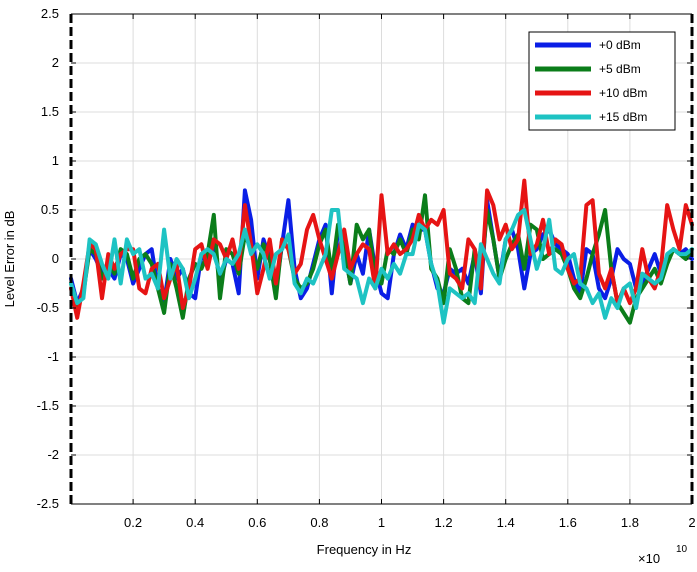 The image size is (697, 572). Describe the element at coordinates (48, 405) in the screenshot. I see `y-tick-label: -1.5` at that location.